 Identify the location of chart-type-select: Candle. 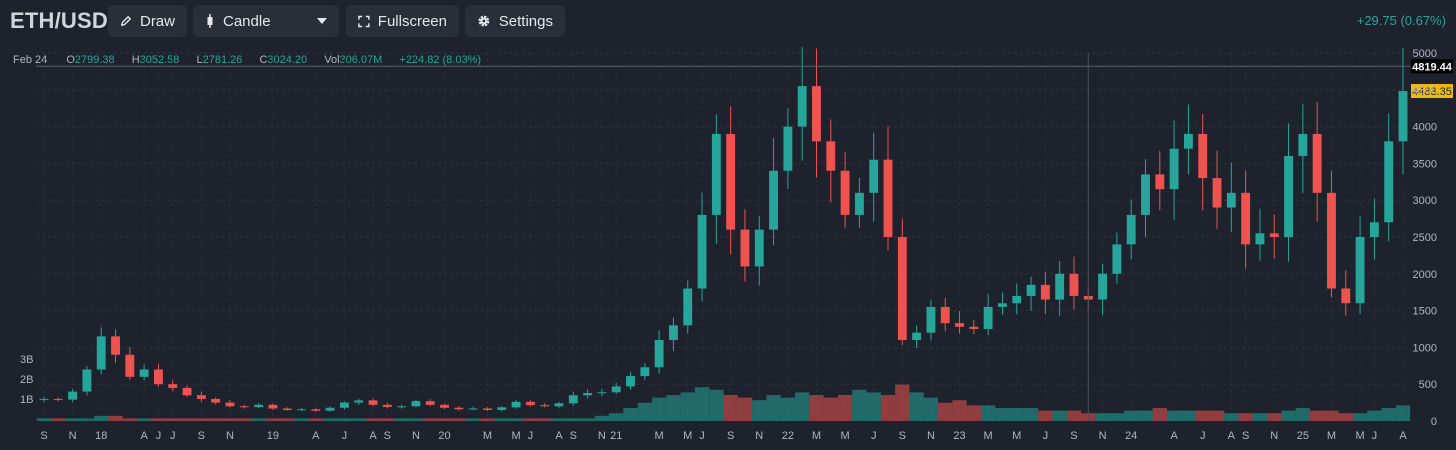
(266, 21).